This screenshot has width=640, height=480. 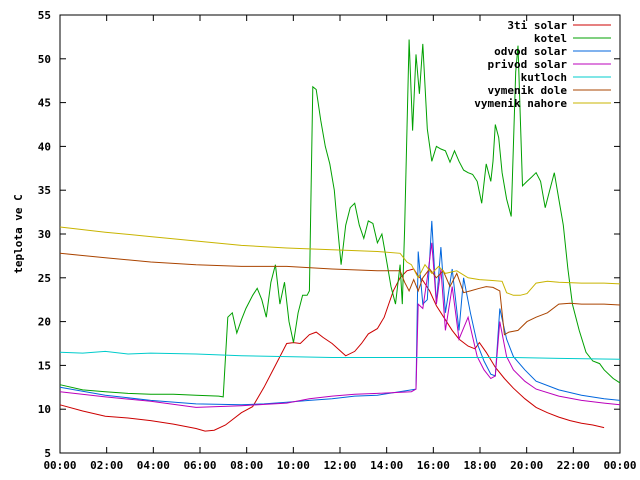 I want to click on legend-label: 3ti solar, so click(x=537, y=25).